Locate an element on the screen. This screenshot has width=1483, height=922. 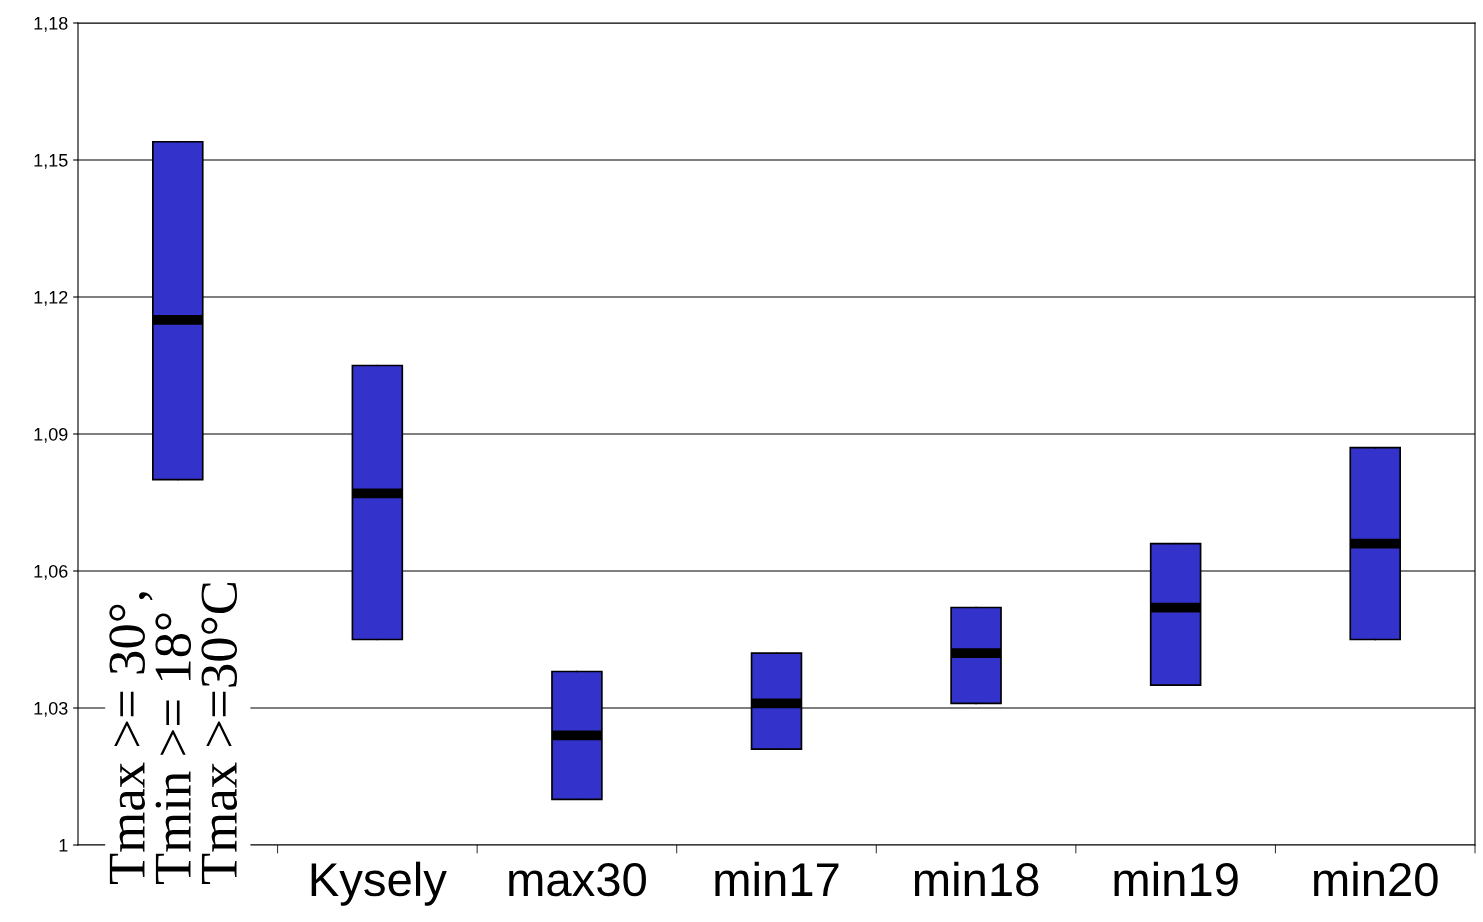
y-tick-label: 1,03 is located at coordinates (51, 709).